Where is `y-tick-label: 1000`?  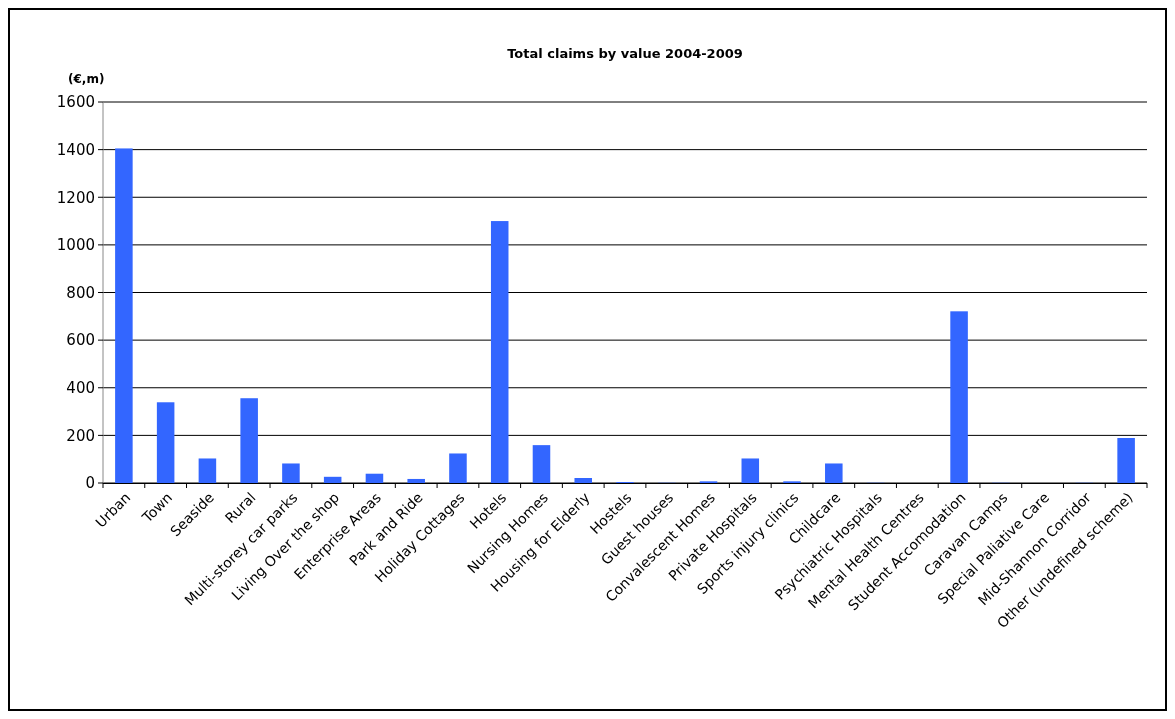
y-tick-label: 1000 is located at coordinates (75, 245).